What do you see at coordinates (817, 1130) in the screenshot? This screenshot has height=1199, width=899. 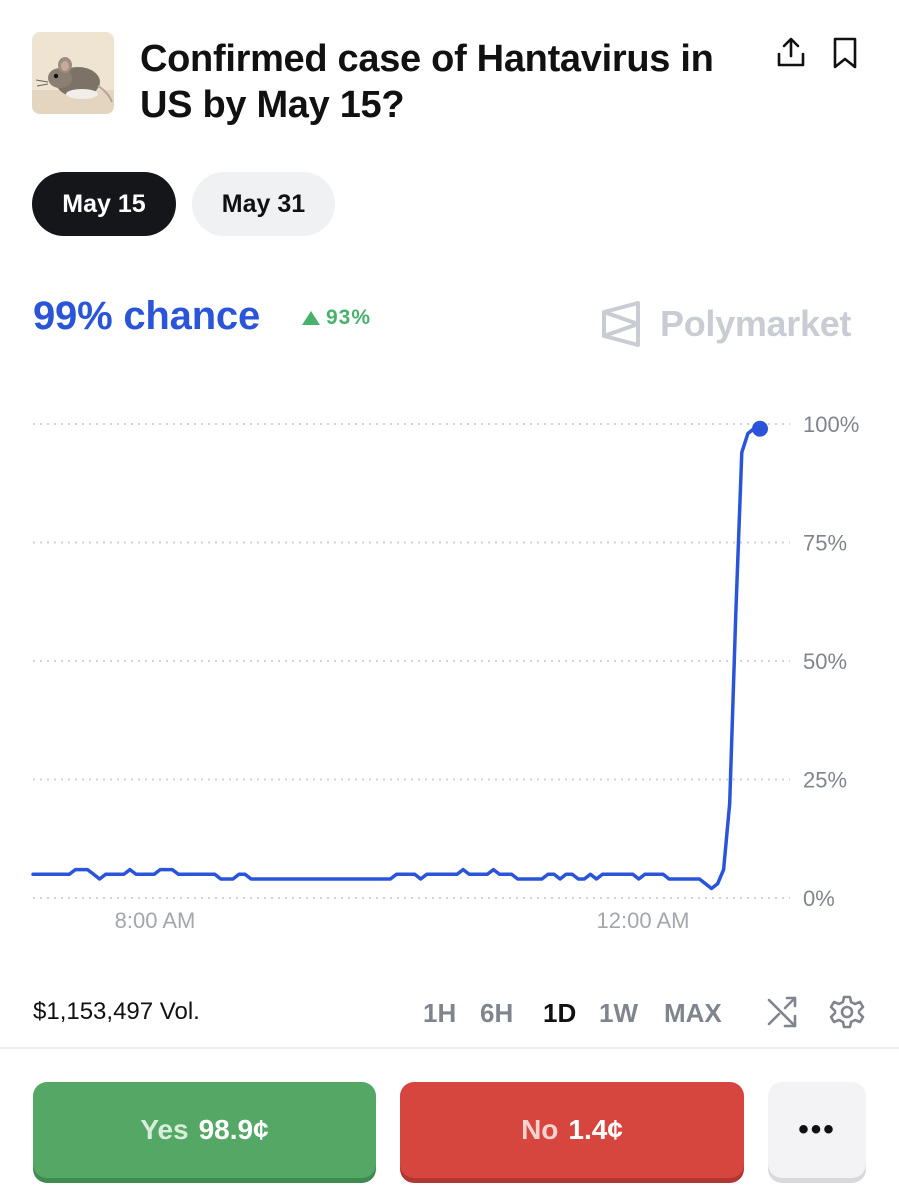 I see `more-options-button: •••` at bounding box center [817, 1130].